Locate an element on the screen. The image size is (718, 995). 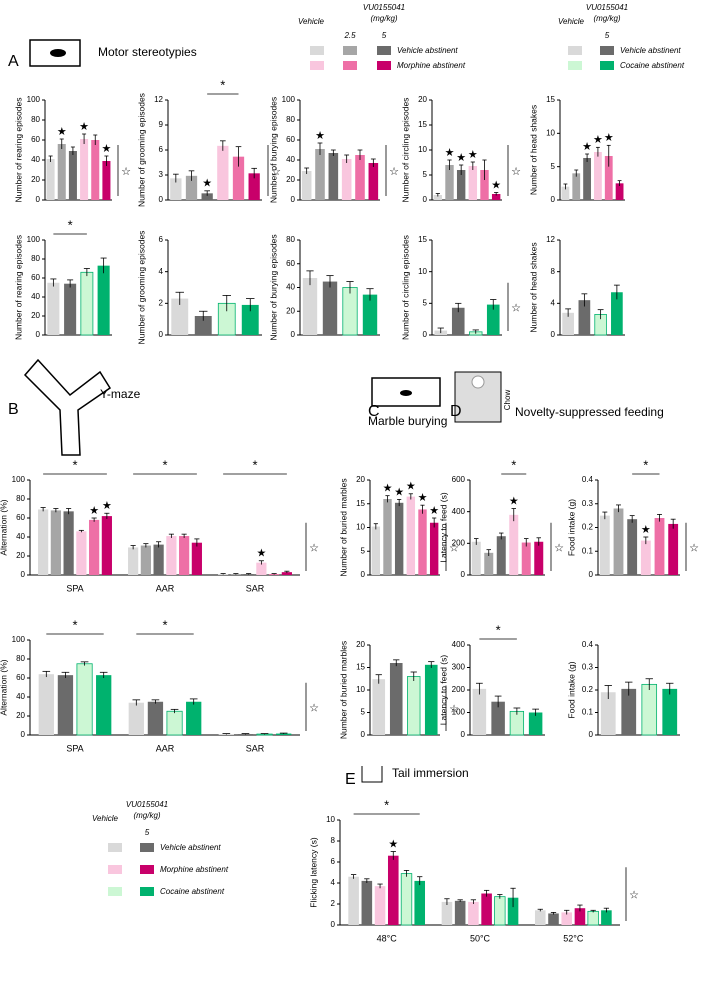
lamp-icon is located at coordinates (478, 382).